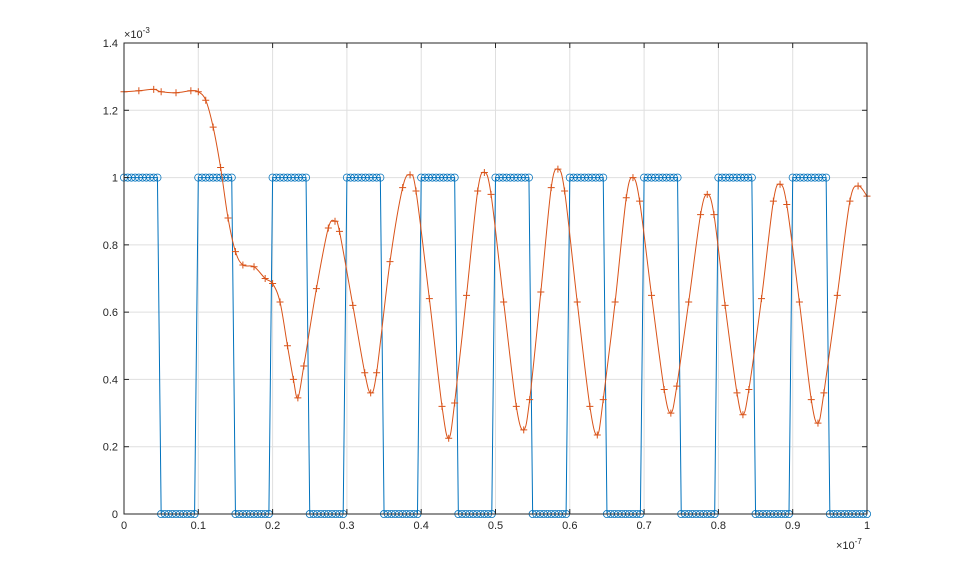  What do you see at coordinates (272, 526) in the screenshot?
I see `x-tick-label: 0.2` at bounding box center [272, 526].